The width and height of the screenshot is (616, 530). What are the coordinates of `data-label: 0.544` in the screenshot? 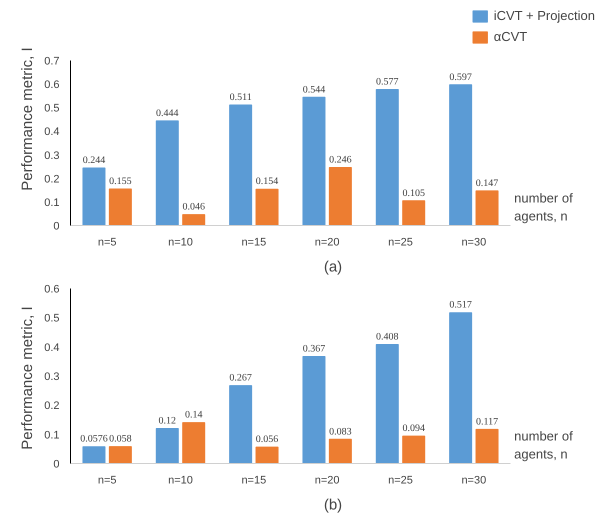 It's located at (314, 90).